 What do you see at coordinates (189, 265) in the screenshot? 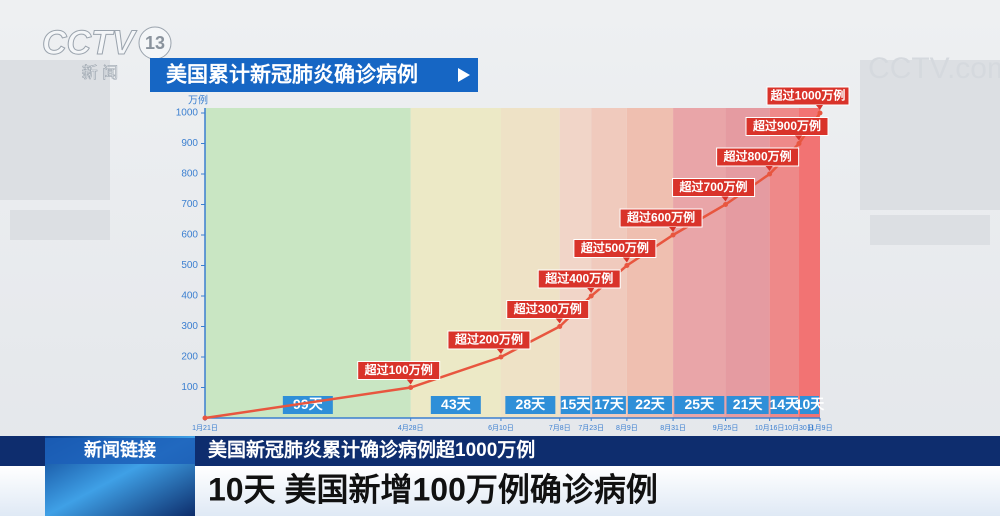
I see `y-tick-label: 500` at bounding box center [189, 265].